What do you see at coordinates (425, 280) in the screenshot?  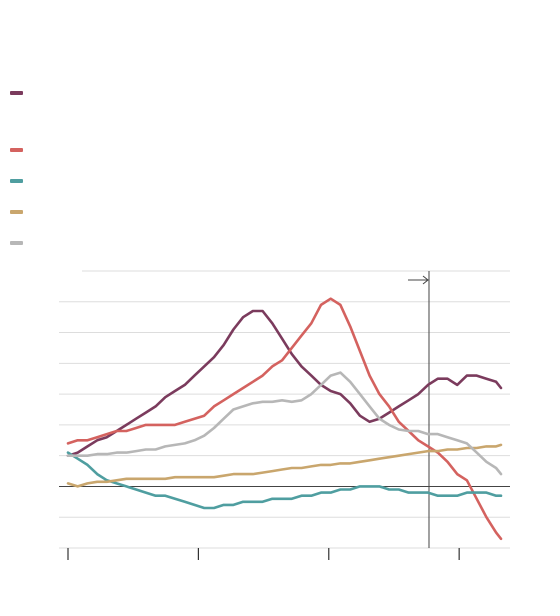 I see `marker-arrow-head` at bounding box center [425, 280].